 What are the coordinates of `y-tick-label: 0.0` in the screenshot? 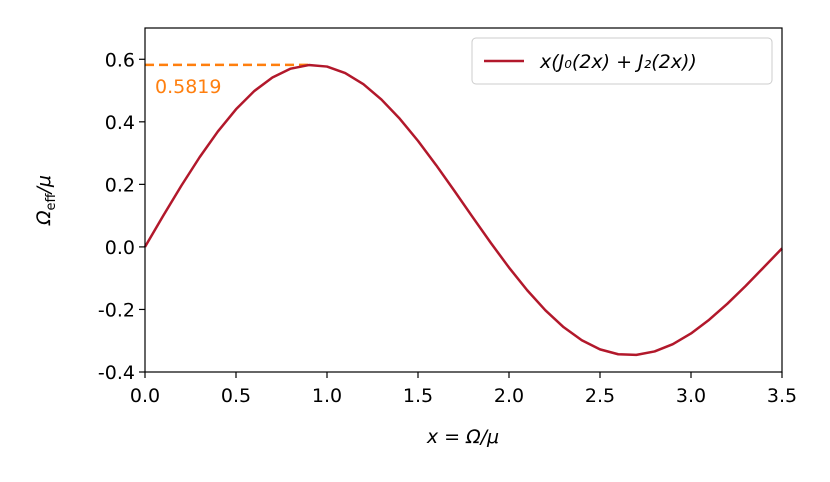 It's located at (120, 248).